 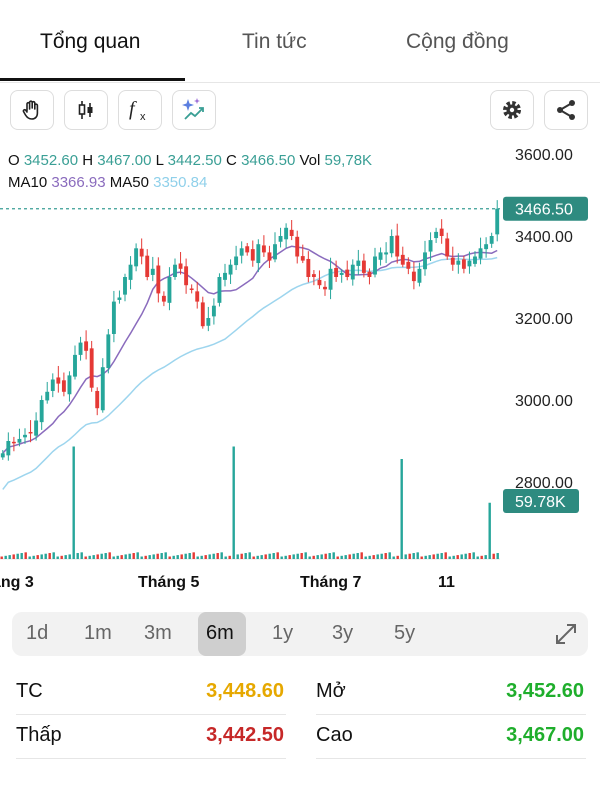 I want to click on share-button, so click(x=566, y=110).